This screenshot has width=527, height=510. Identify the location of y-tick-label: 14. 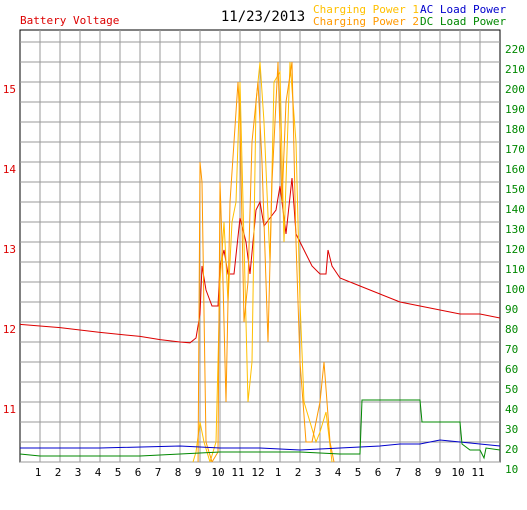
(10, 169).